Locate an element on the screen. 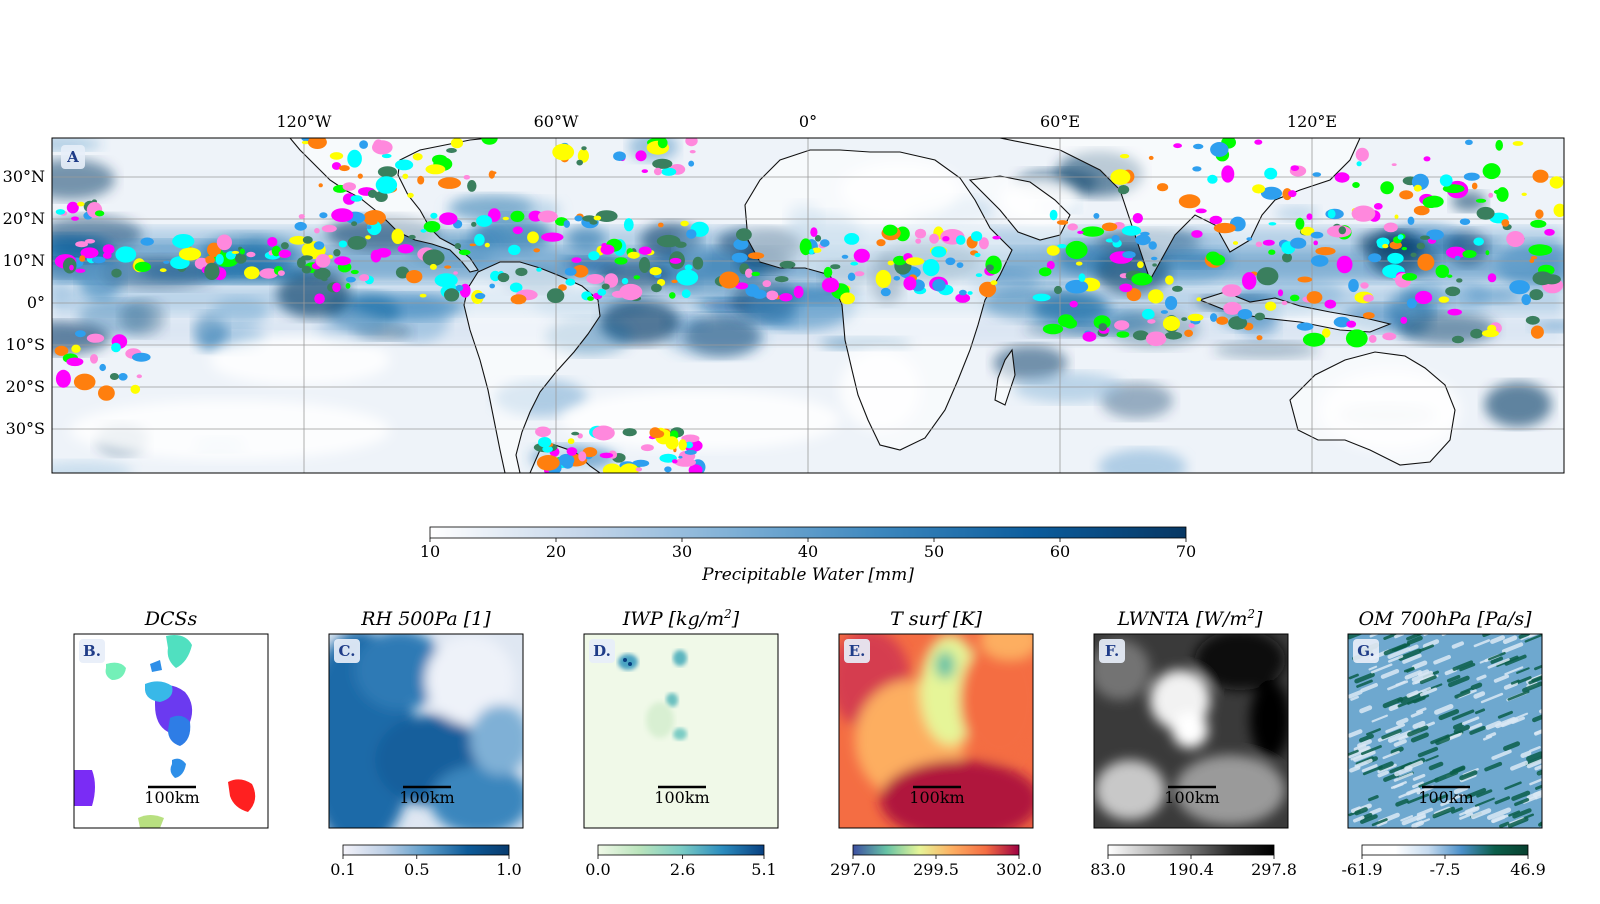 Image resolution: width=1600 pixels, height=904 pixels. dry-region is located at coordinates (300, 360).